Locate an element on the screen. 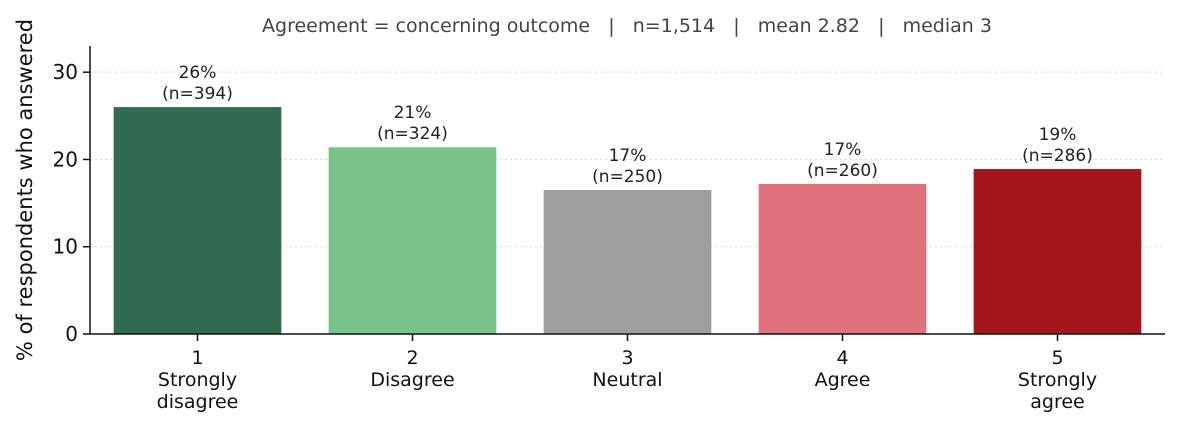  data-label: (n=286) is located at coordinates (1057, 156).